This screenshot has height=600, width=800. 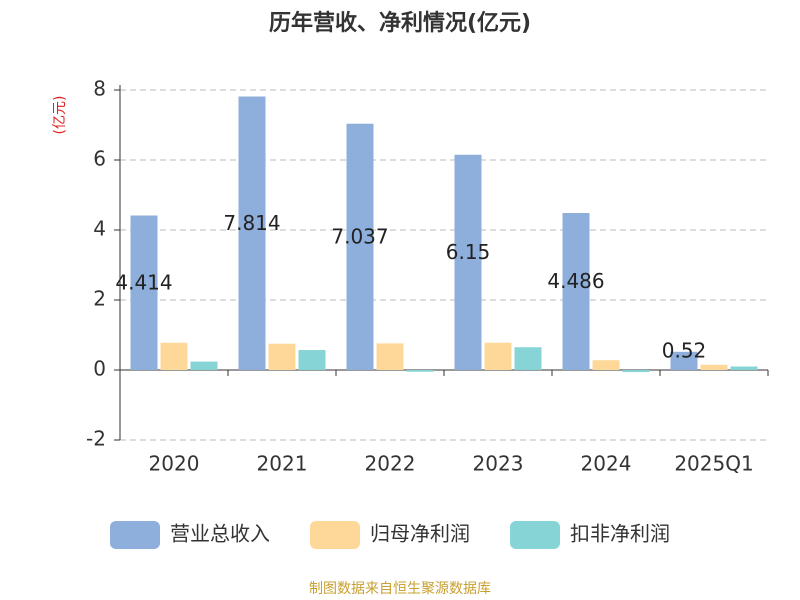 I want to click on legend-label: 扣非净利润, so click(x=620, y=534).